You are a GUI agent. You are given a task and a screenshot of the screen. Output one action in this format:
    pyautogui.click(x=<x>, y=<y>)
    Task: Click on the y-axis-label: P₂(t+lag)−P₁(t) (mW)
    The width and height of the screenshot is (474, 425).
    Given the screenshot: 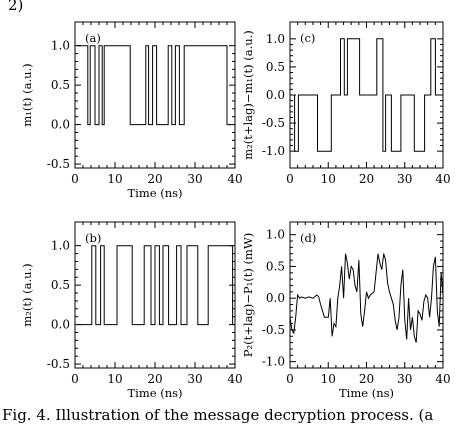 What is the action you would take?
    pyautogui.click(x=248, y=295)
    